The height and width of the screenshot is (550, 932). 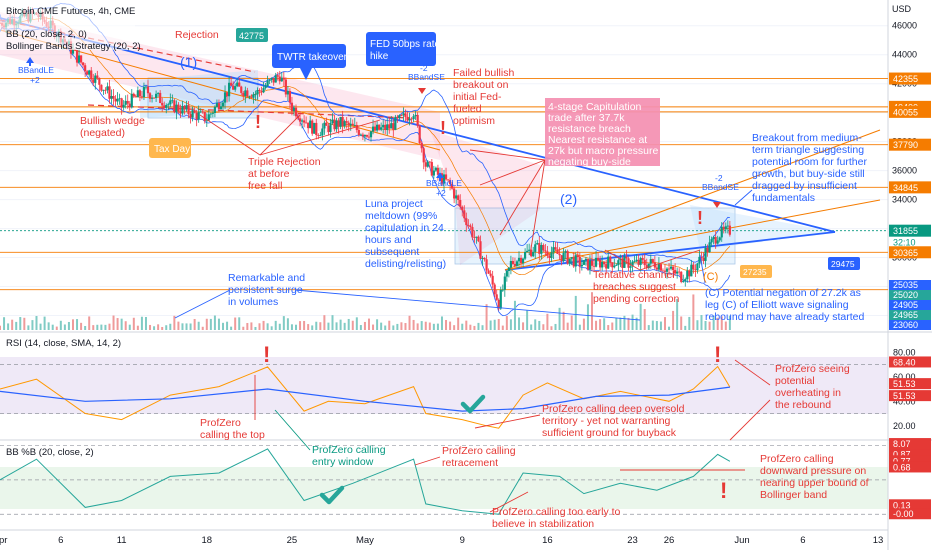 I want to click on bbandse-minus2: -2, so click(x=424, y=68).